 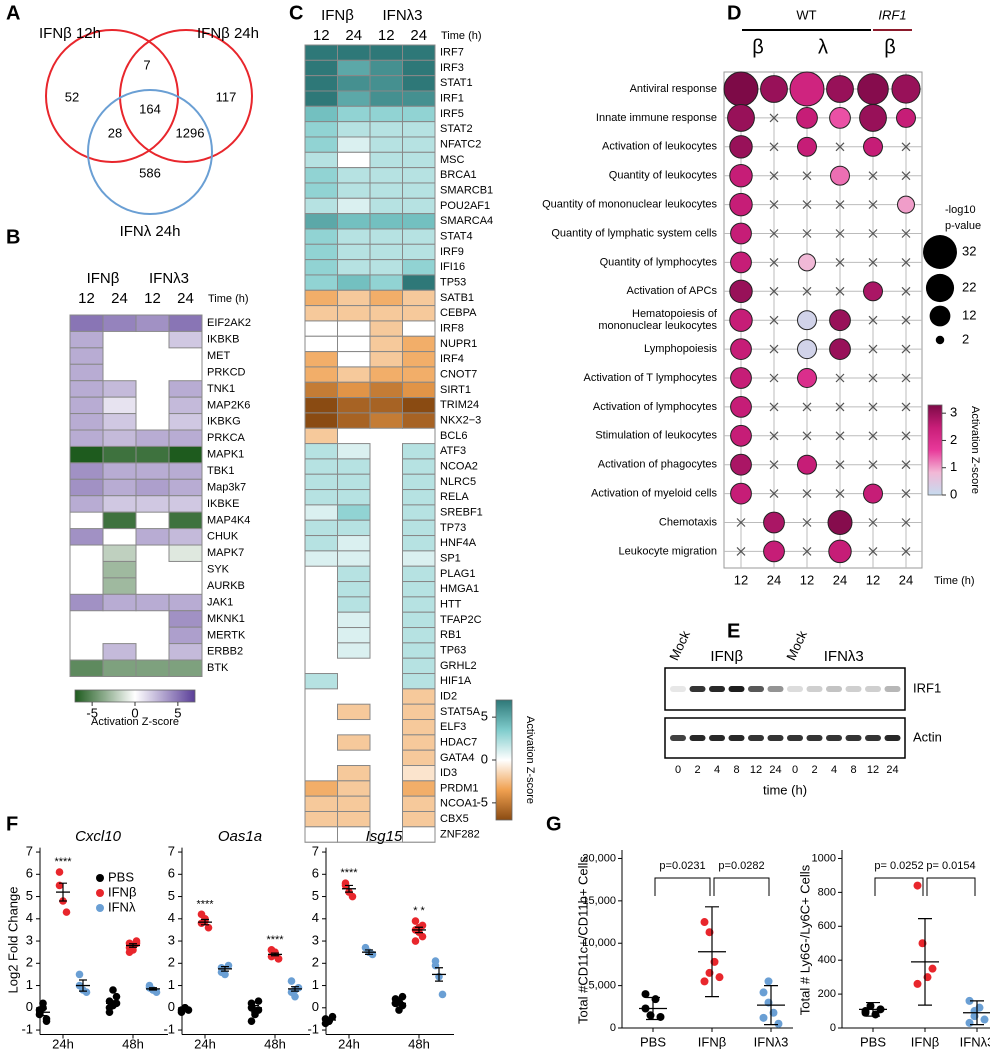 I want to click on y-tick-label: 2, so click(x=315, y=962).